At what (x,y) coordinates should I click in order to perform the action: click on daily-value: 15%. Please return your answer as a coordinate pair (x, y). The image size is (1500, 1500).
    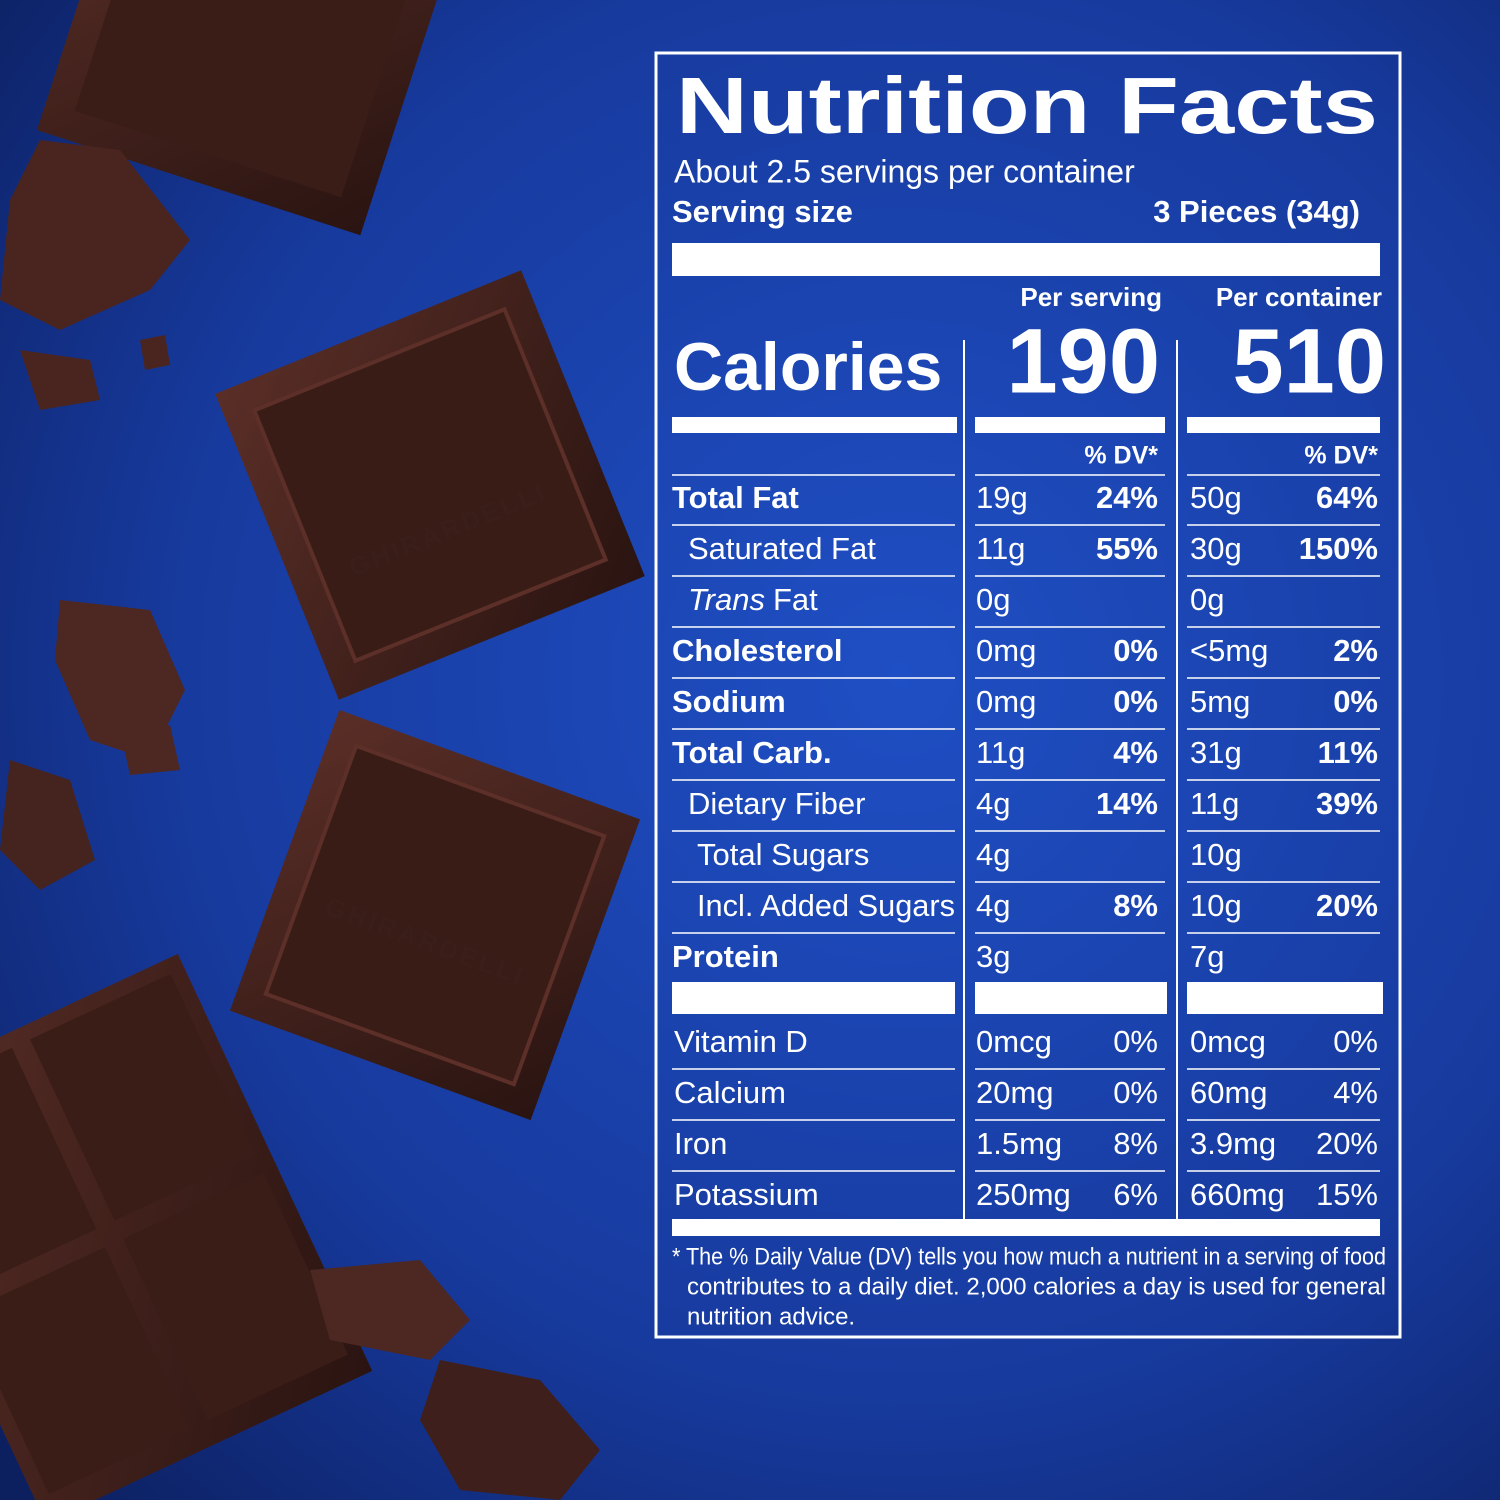
    Looking at the image, I should click on (1347, 1194).